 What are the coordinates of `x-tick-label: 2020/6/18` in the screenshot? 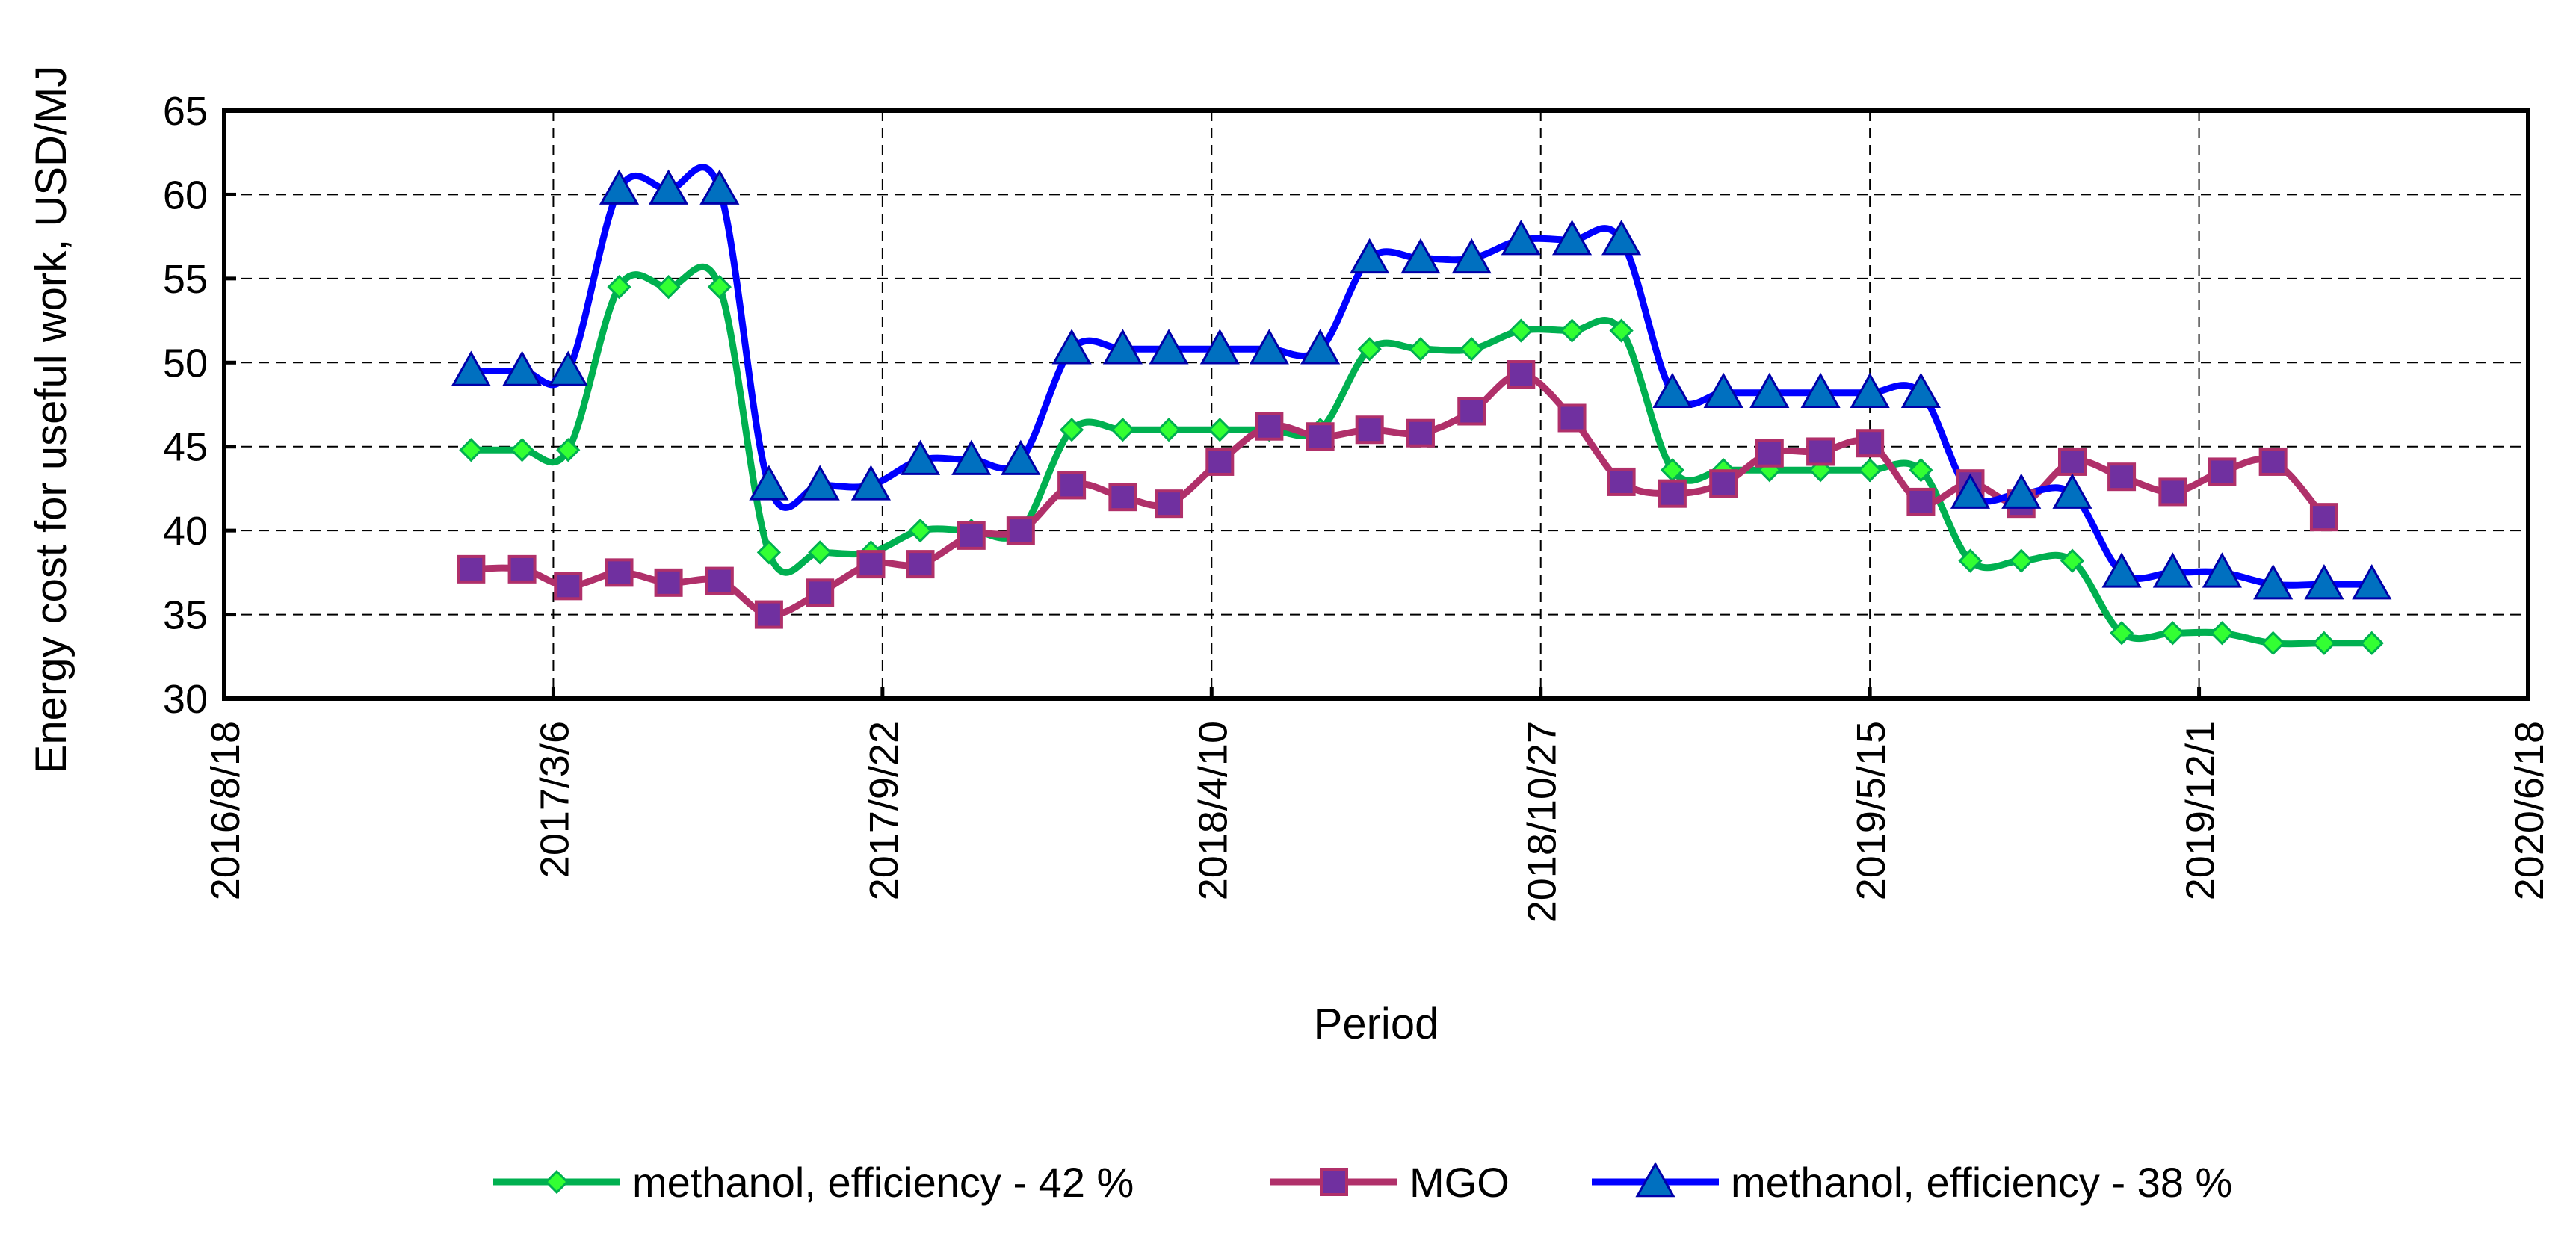 It's located at (2529, 810).